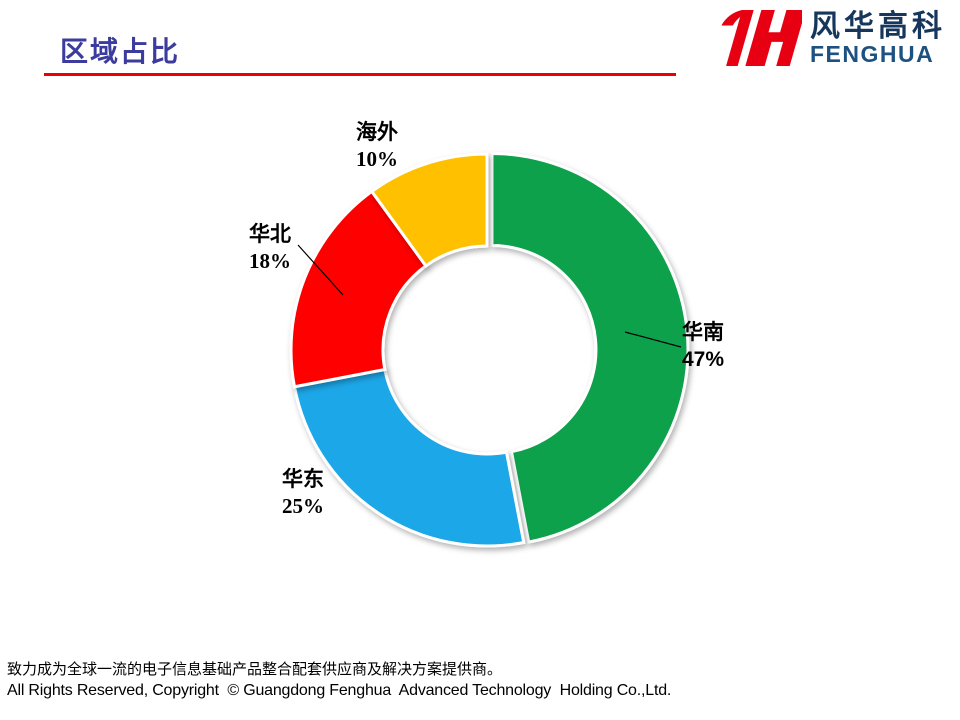 This screenshot has height=720, width=960. Describe the element at coordinates (270, 261) in the screenshot. I see `label-value: 18%` at that location.